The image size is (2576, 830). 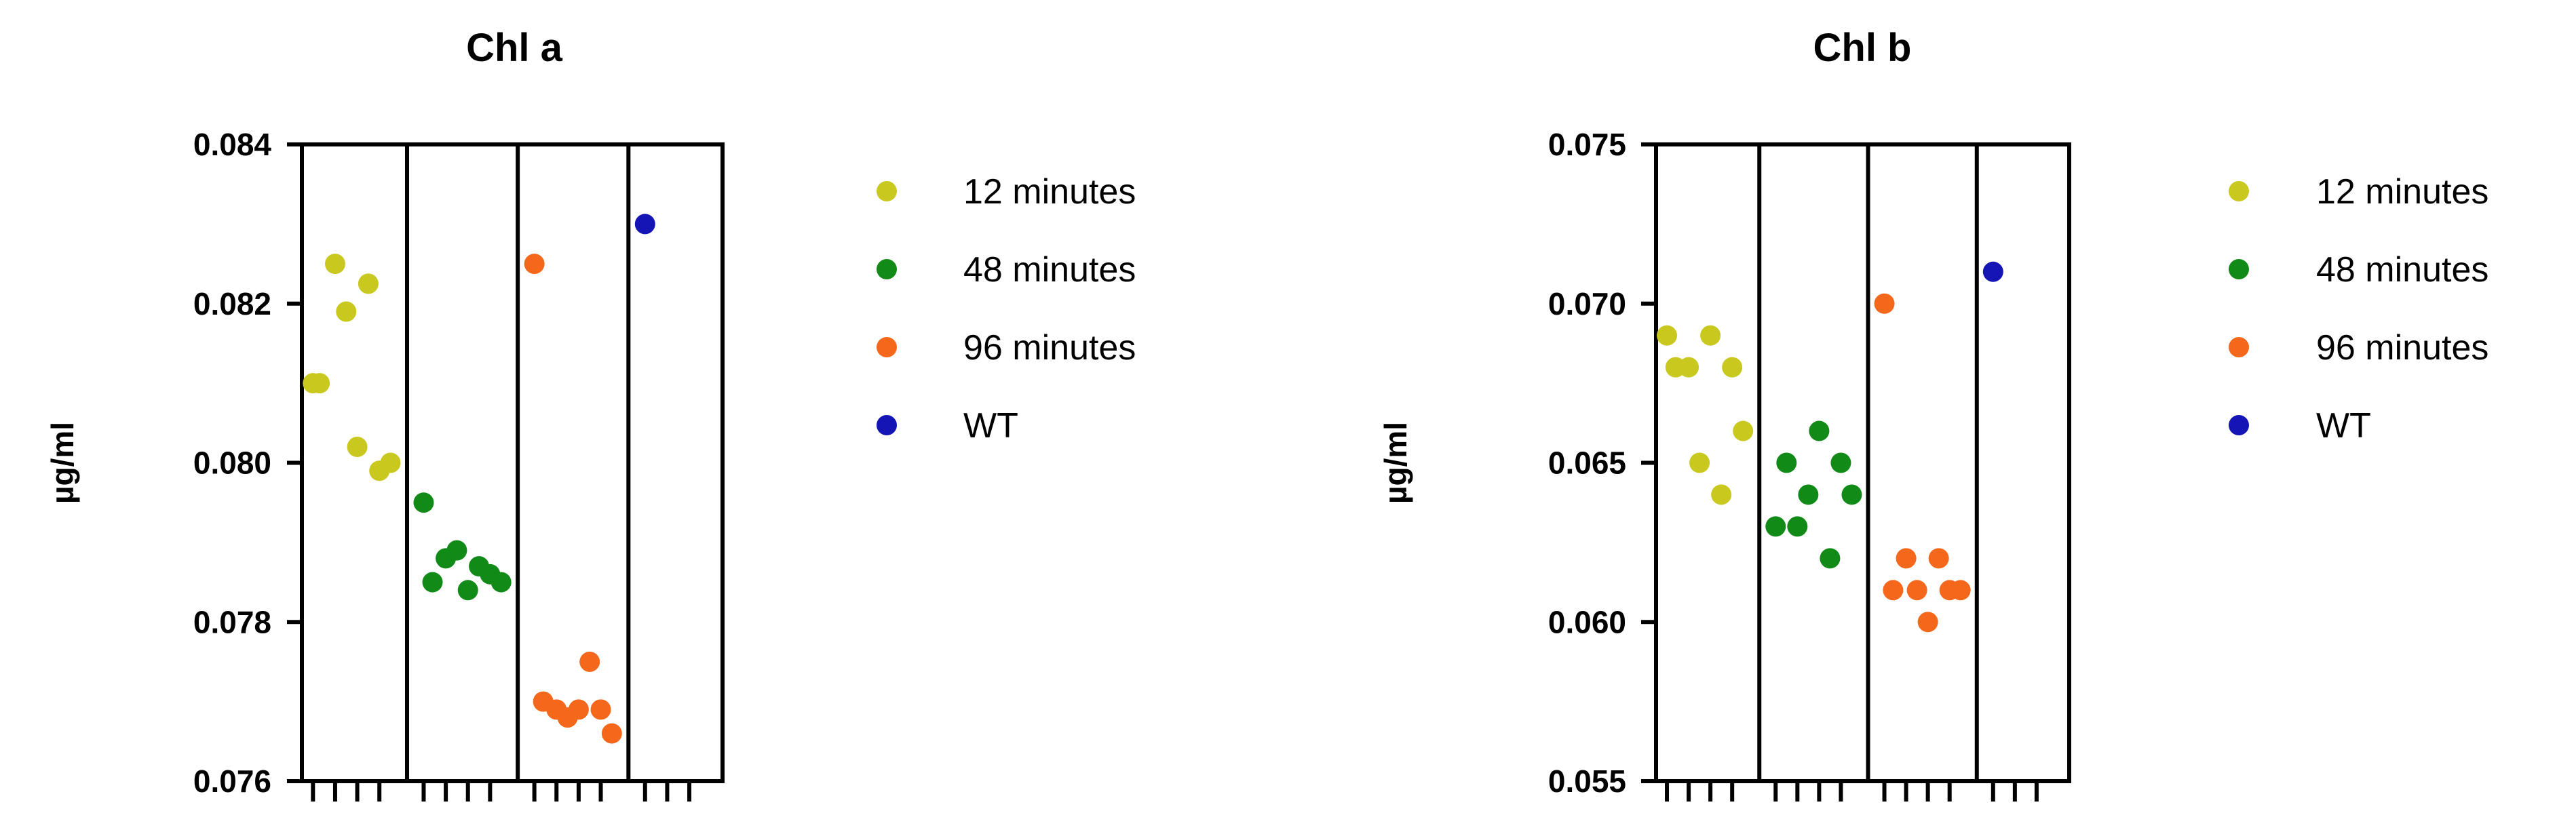 What do you see at coordinates (232, 463) in the screenshot?
I see `y-tick-label: 0.080` at bounding box center [232, 463].